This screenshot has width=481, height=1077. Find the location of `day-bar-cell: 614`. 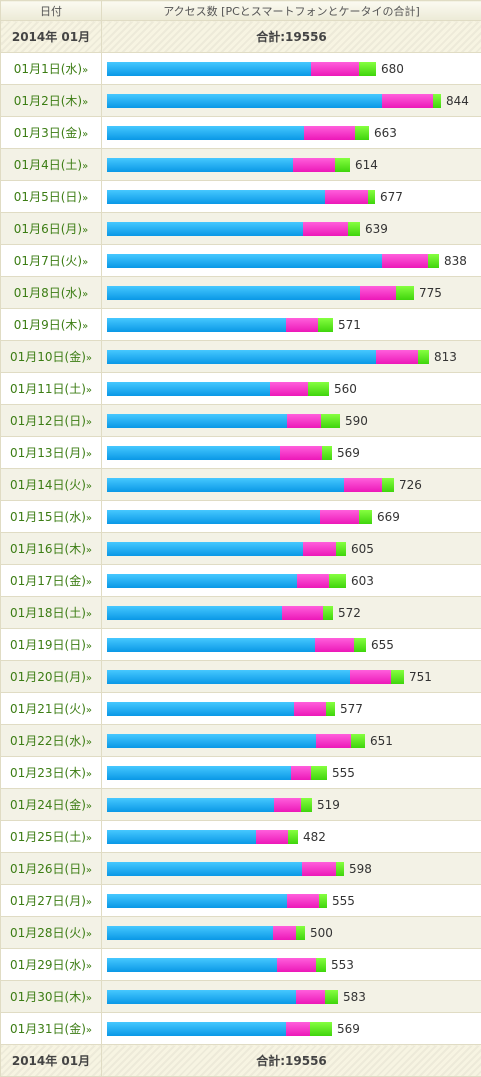

day-bar-cell: 614 is located at coordinates (291, 164).